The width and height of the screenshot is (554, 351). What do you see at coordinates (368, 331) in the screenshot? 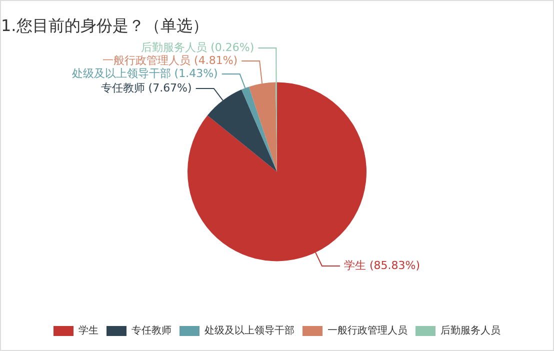
I see `legend-label: 一般行政管理人员` at bounding box center [368, 331].